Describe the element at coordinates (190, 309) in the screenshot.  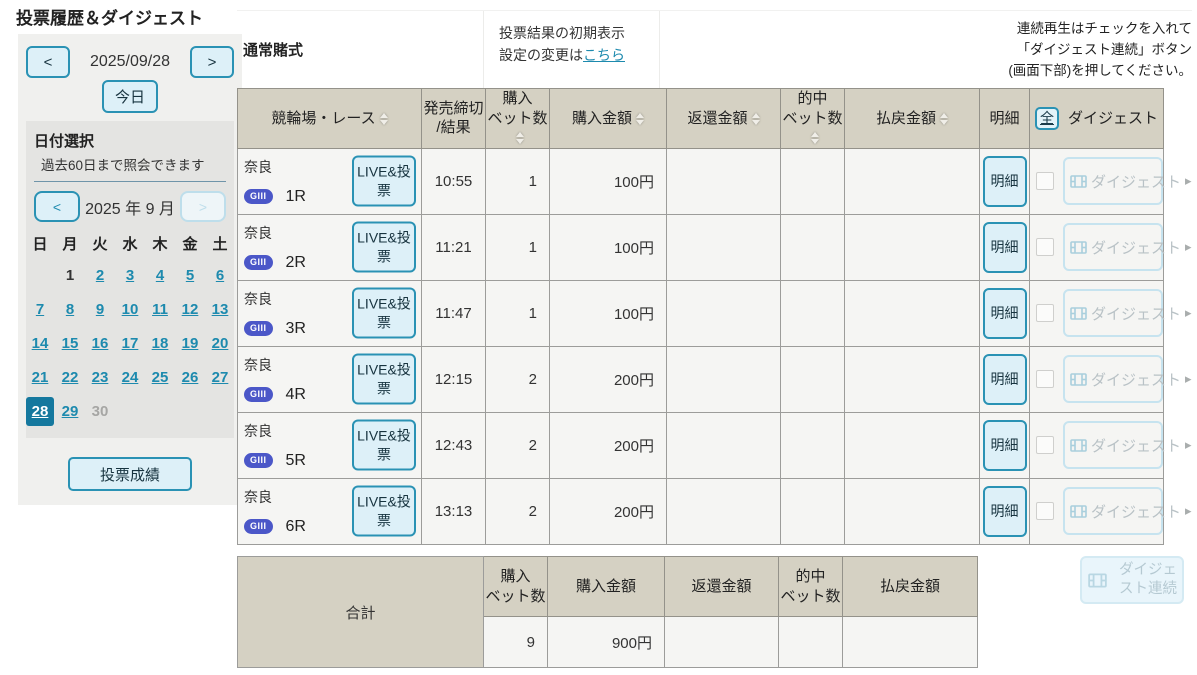
I see `calendar-day: 12` at that location.